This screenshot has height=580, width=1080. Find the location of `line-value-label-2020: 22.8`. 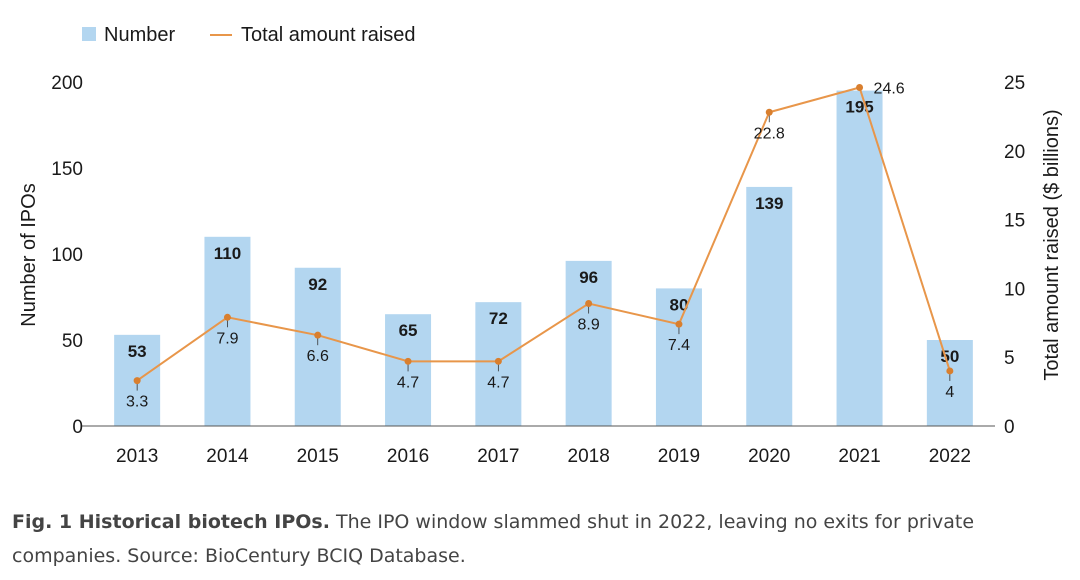

line-value-label-2020: 22.8 is located at coordinates (769, 133).